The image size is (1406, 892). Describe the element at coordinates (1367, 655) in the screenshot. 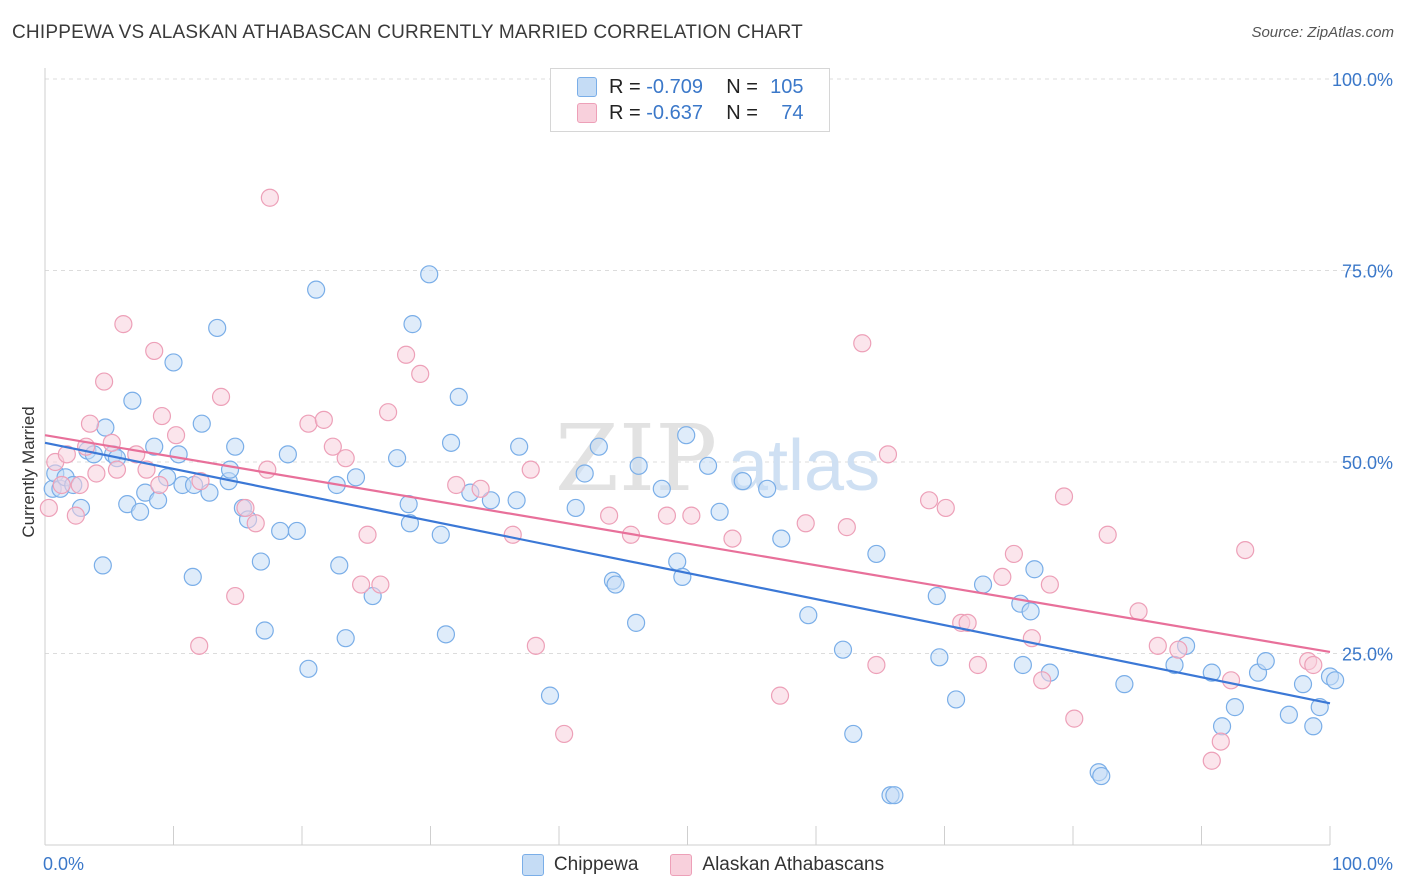

I see `y-tick-label: 25.0%` at that location.